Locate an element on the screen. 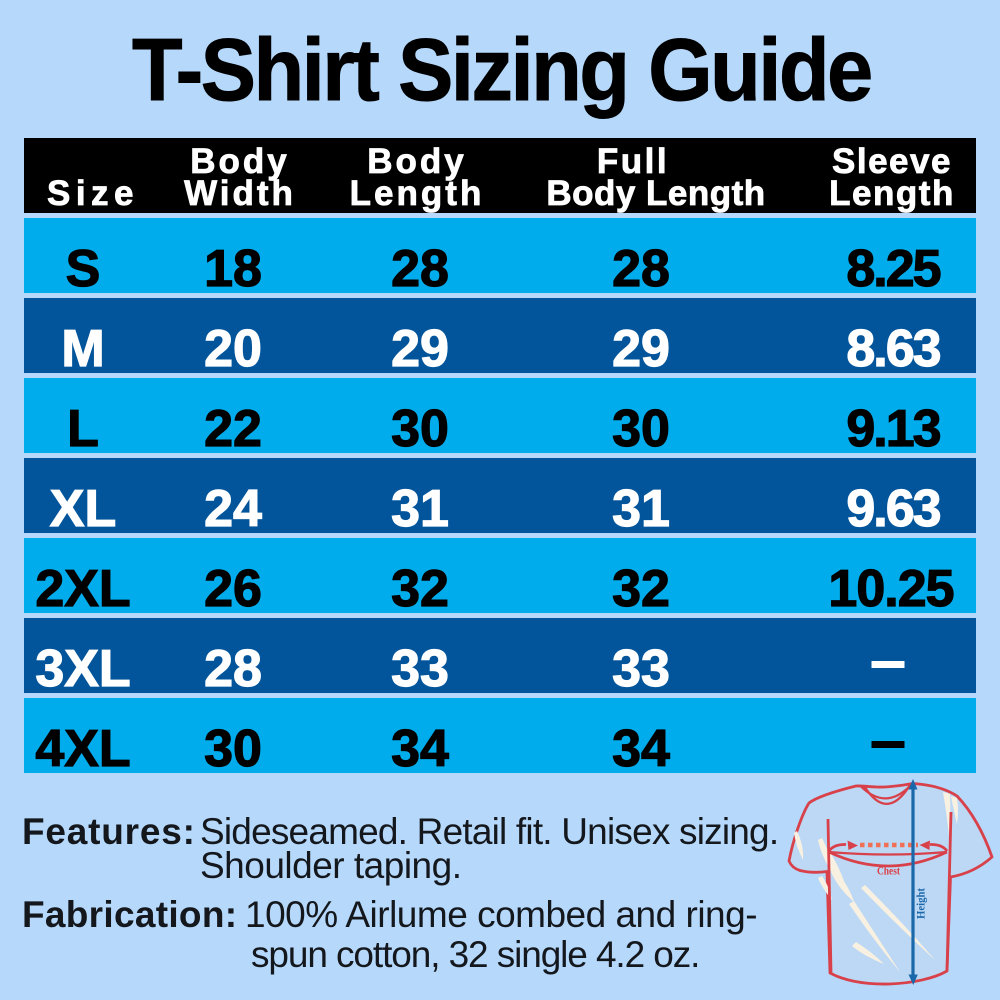 The width and height of the screenshot is (1000, 1000). svg-text: Chest is located at coordinates (888, 871).